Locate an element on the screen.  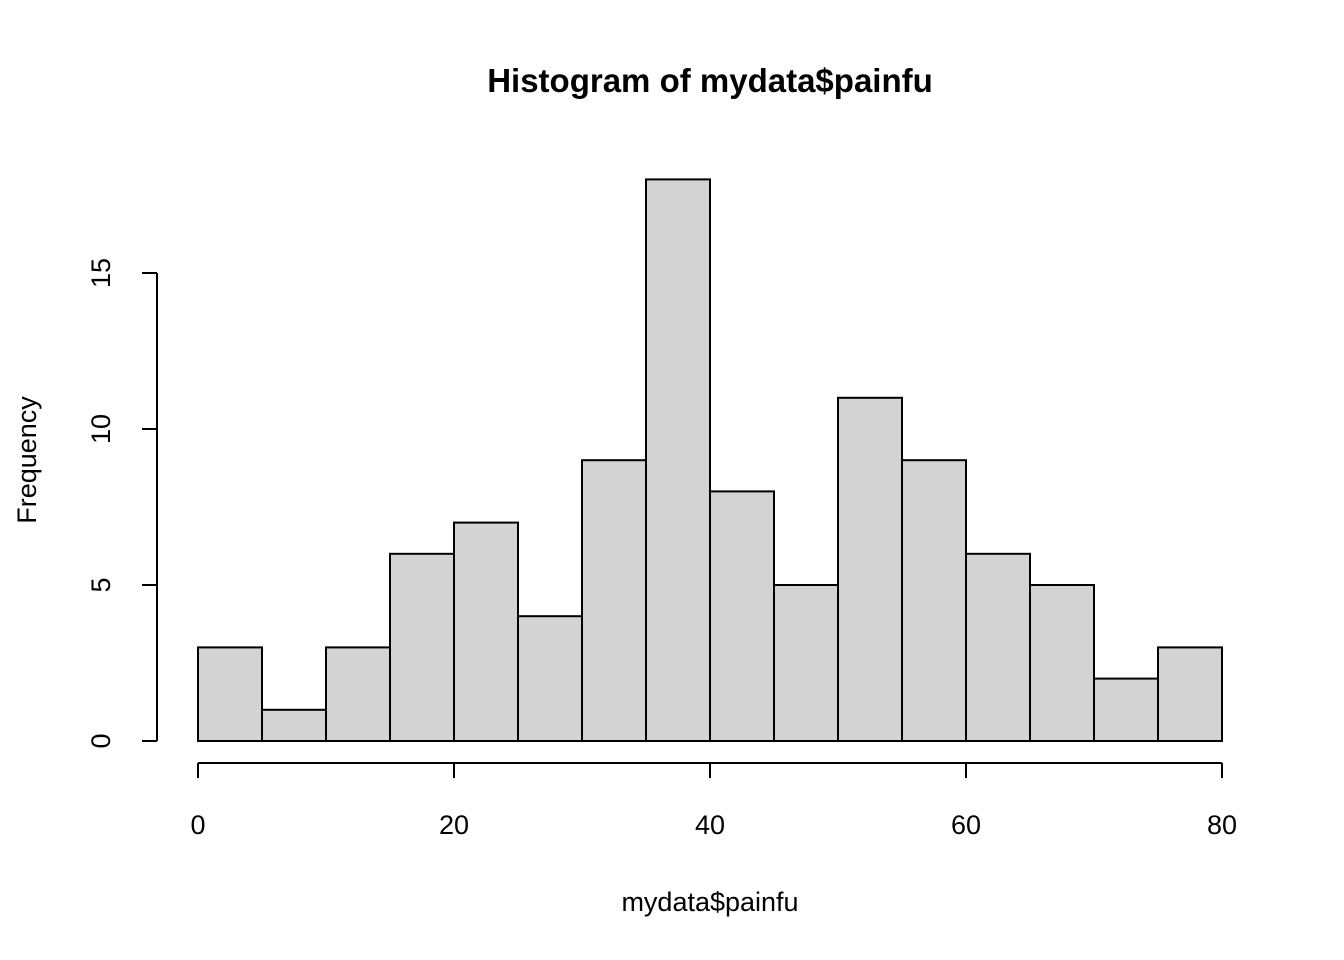
y-axis-label: Frequency is located at coordinates (27, 460).